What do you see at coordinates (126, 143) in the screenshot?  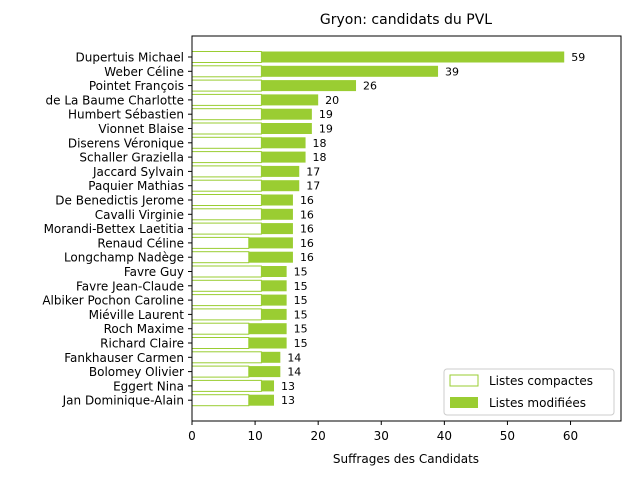 I see `category-label: Diserens Véronique` at bounding box center [126, 143].